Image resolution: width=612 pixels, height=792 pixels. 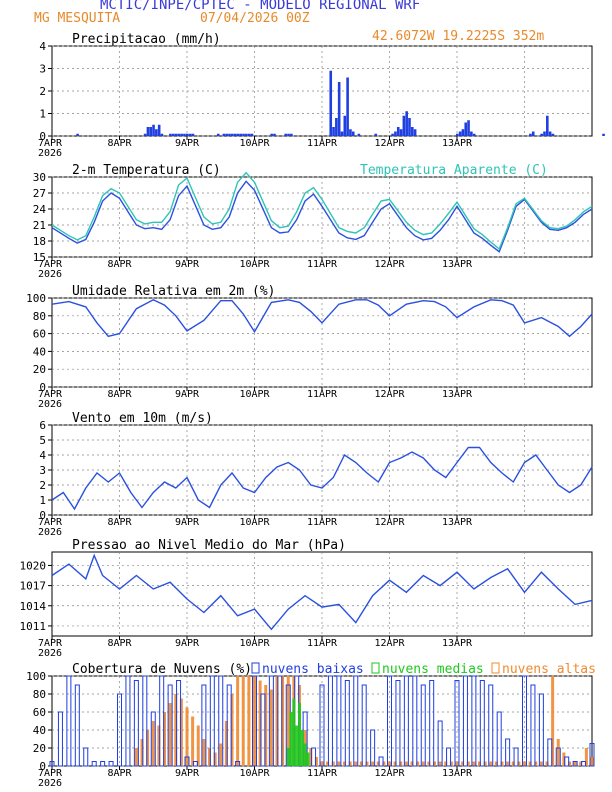 I want to click on y-tick-label: 2, so click(x=42, y=485).